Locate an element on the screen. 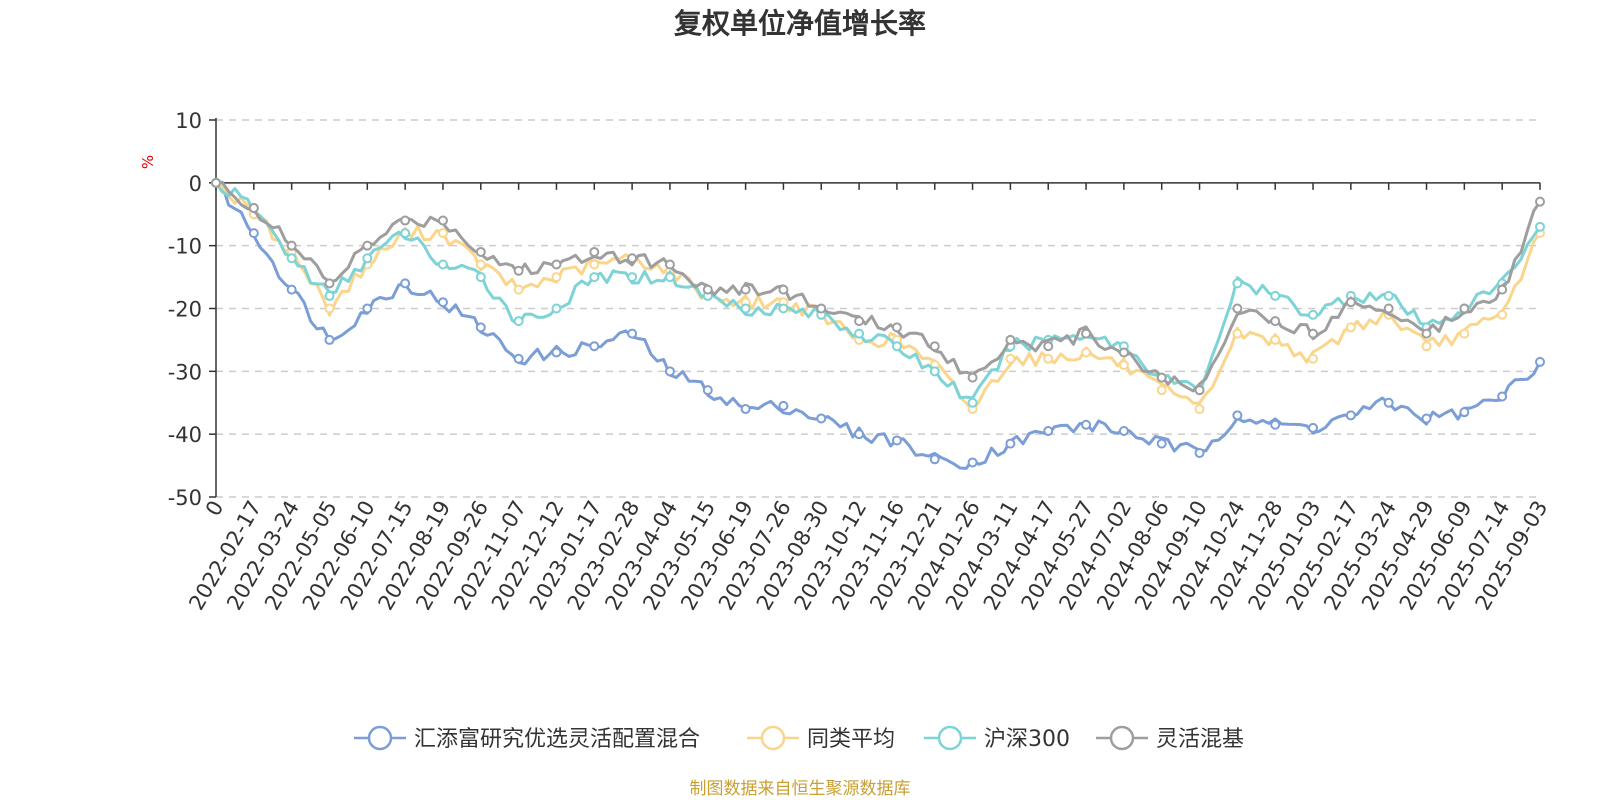  legend-item: 灵活混基 is located at coordinates (1170, 738).